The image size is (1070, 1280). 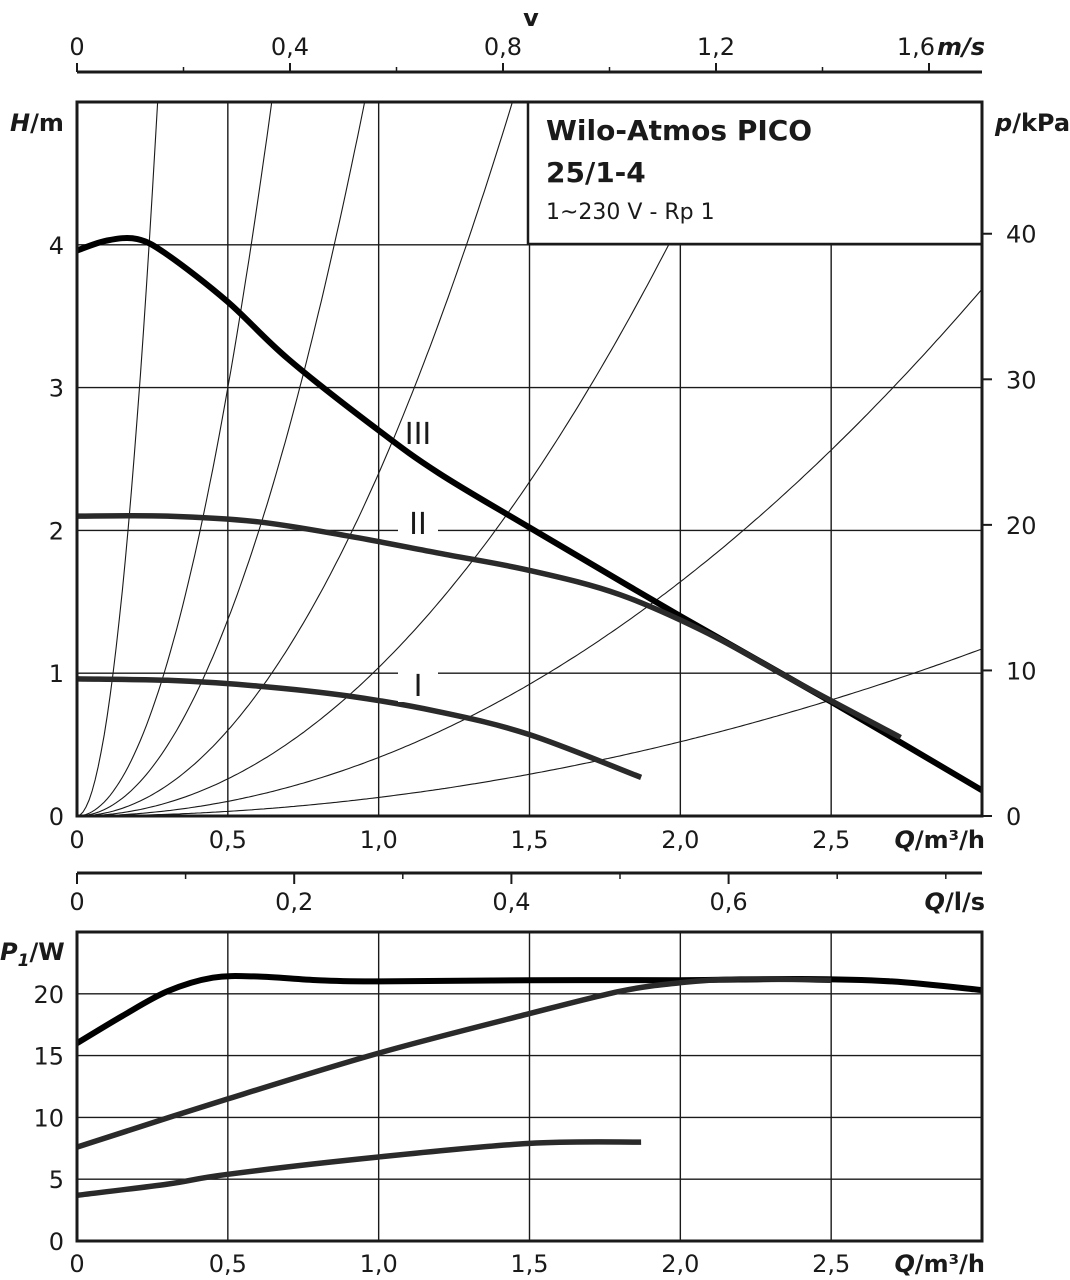 I want to click on pressure-tick-label: 40, so click(x=1021, y=235).